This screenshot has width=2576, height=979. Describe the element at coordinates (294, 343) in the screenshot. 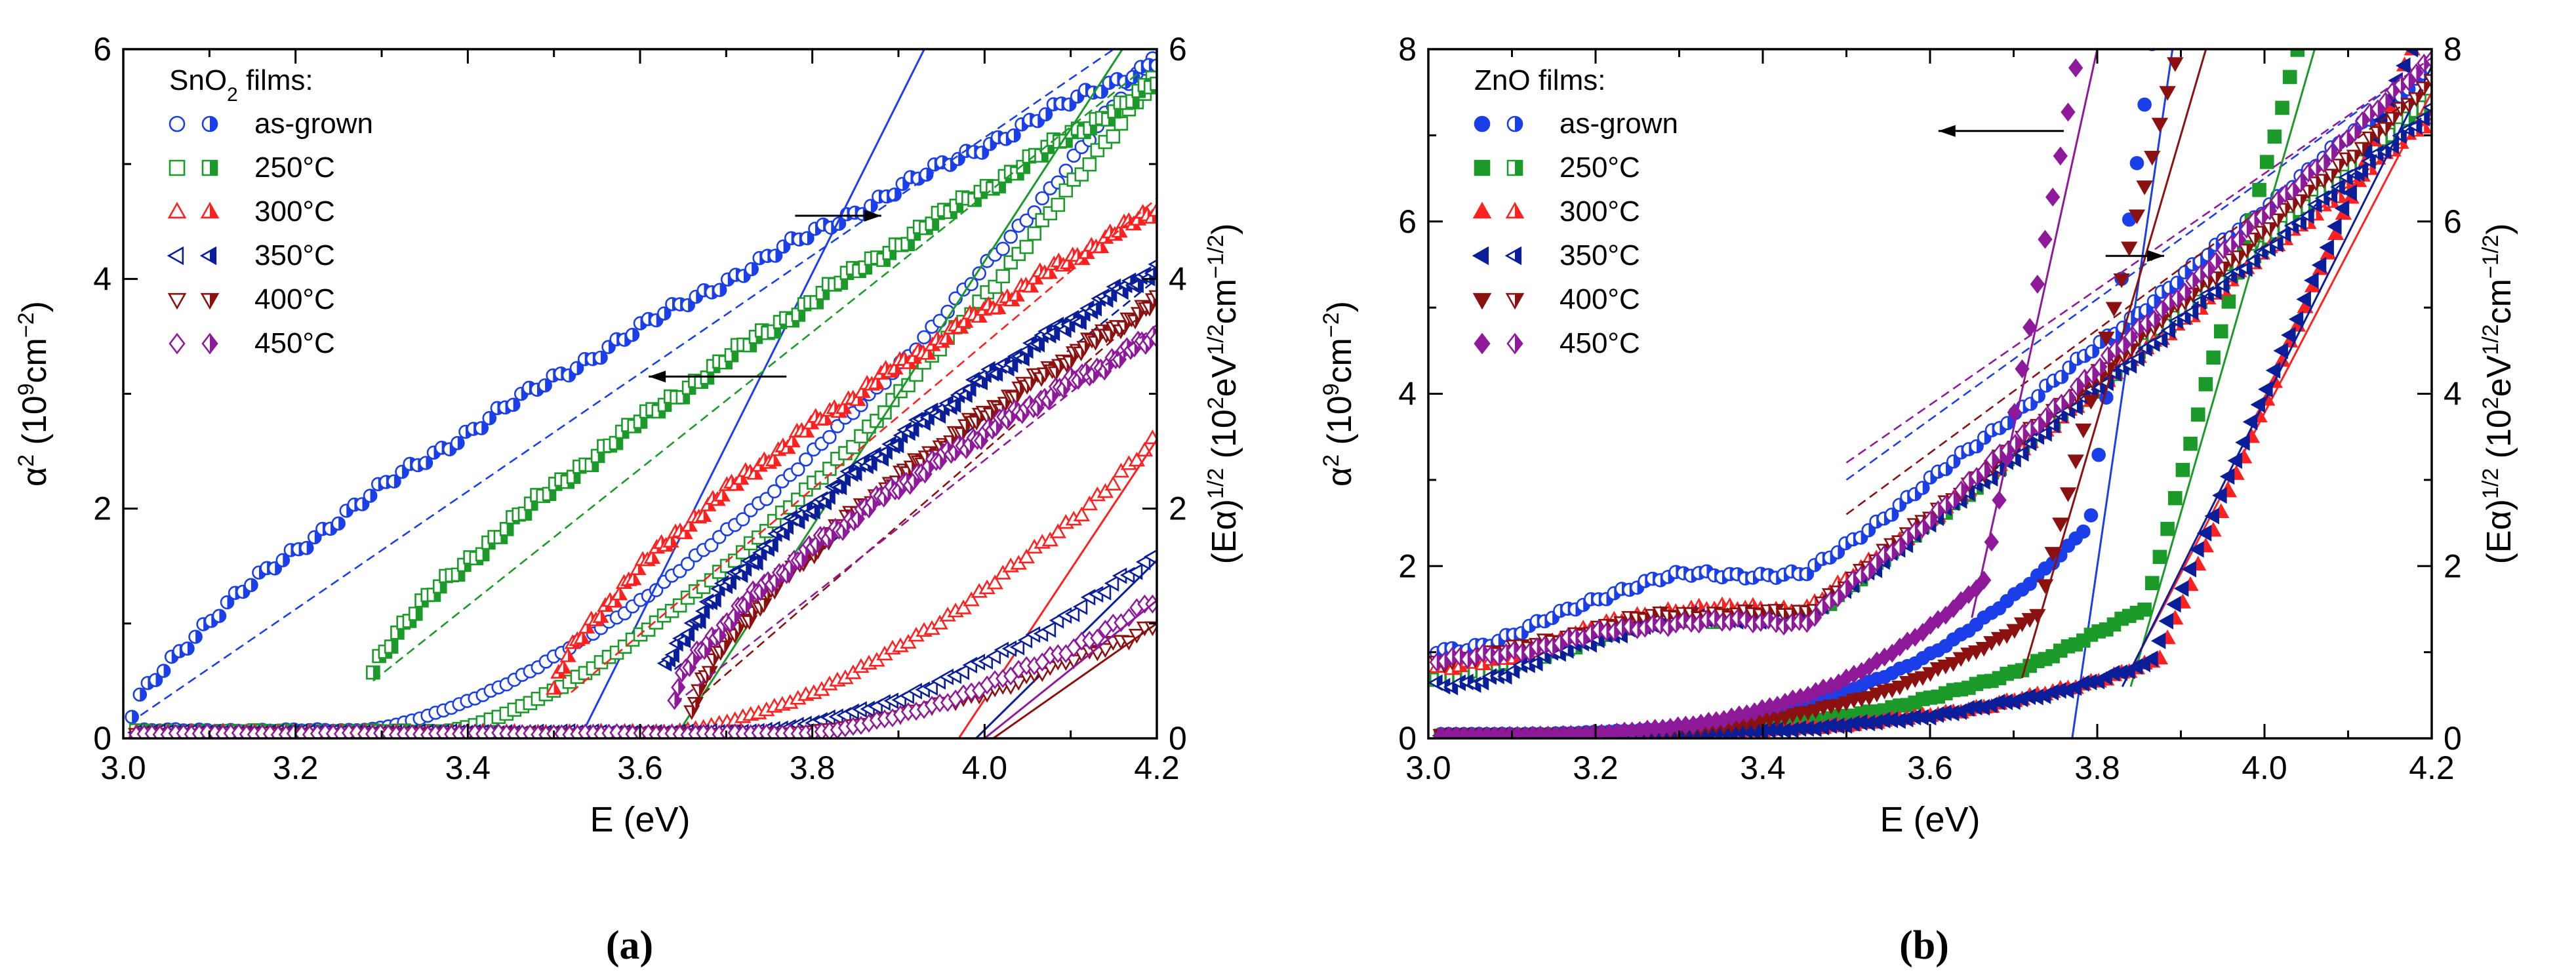

I see `legend-label: 450°C` at that location.